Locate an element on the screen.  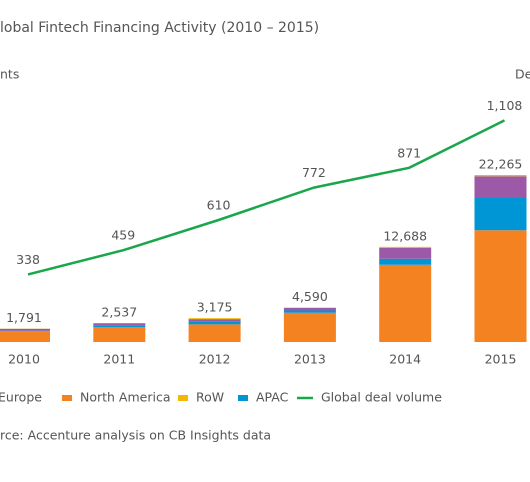
total-label: 4,590 is located at coordinates (310, 296).